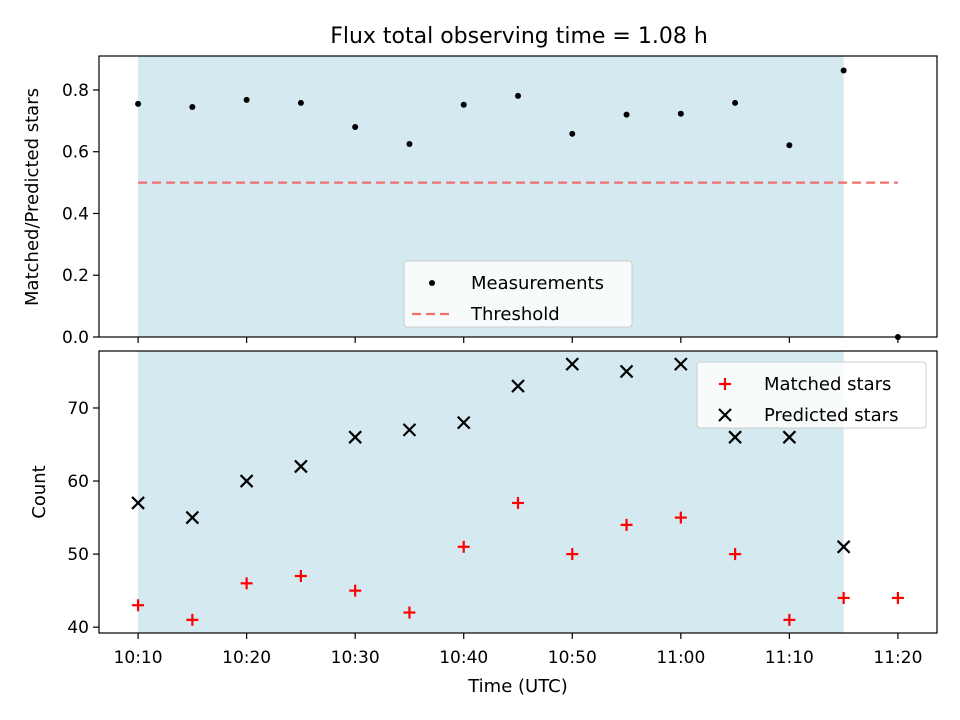 Image resolution: width=960 pixels, height=720 pixels. What do you see at coordinates (831, 415) in the screenshot?
I see `legend-label: Predicted stars` at bounding box center [831, 415].